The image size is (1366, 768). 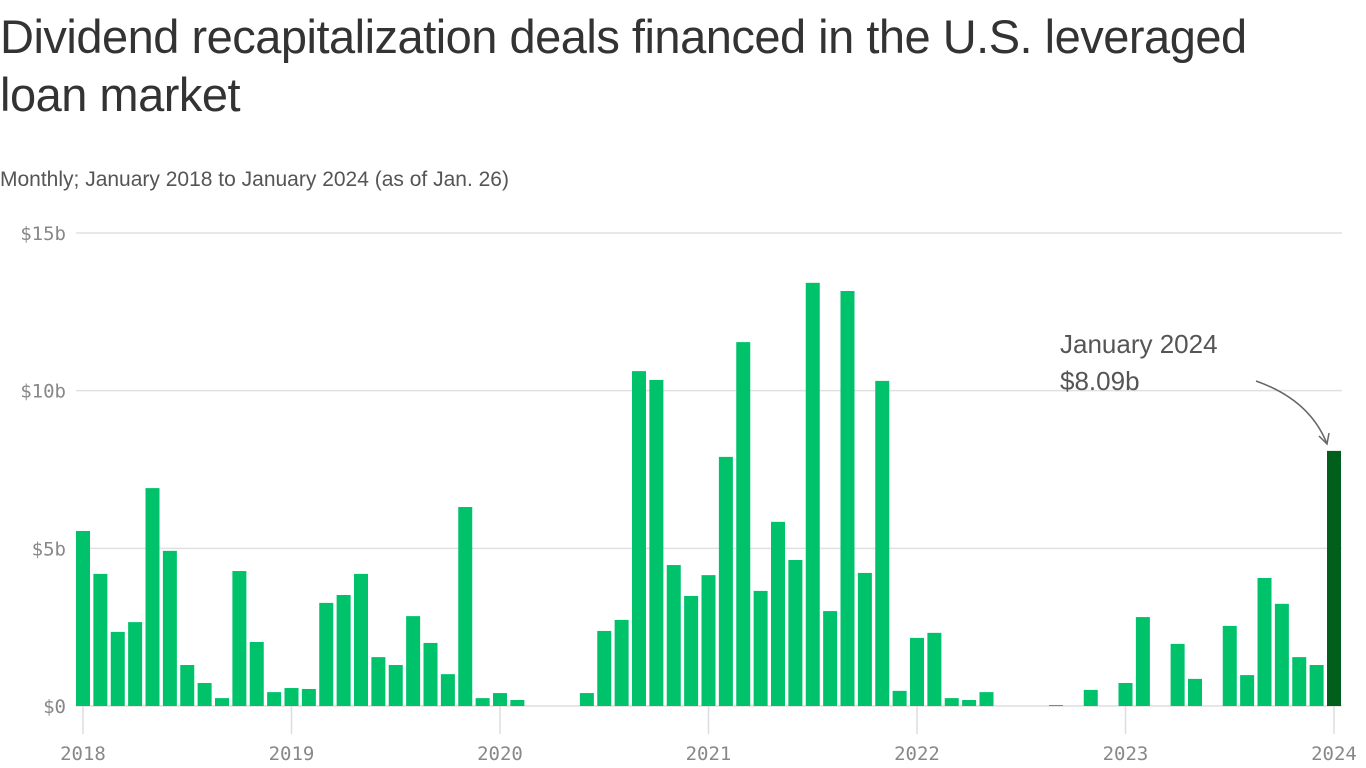 I want to click on annotation-arrow, so click(x=1291, y=412).